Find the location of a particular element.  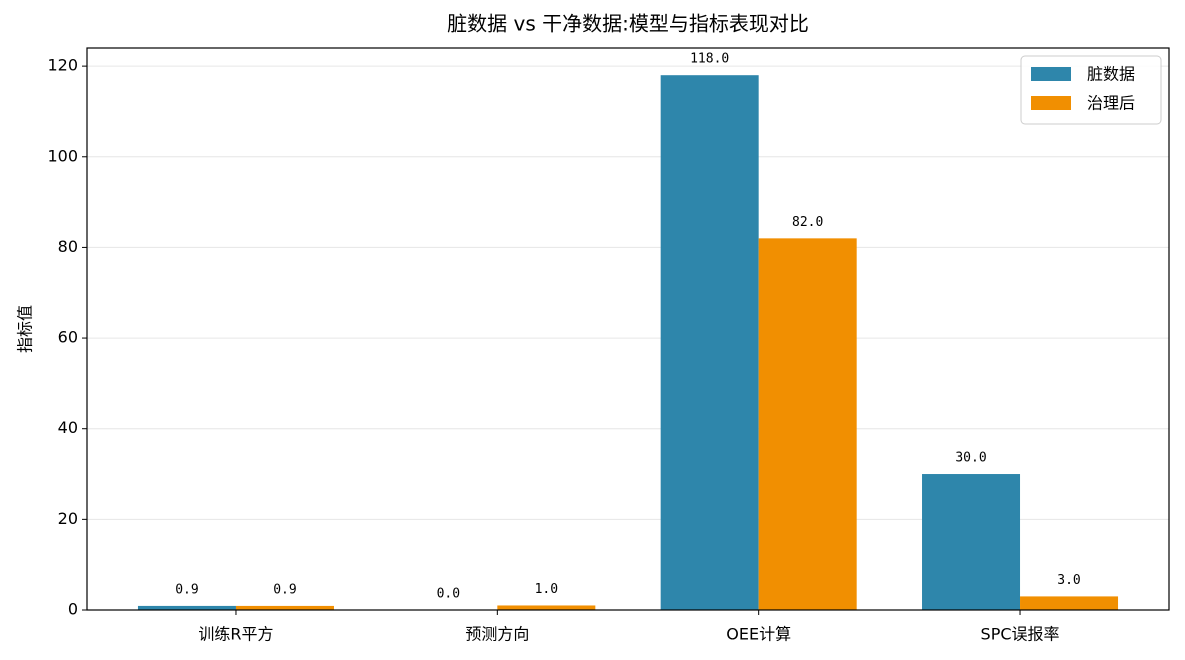

x-tick-label: SPC误报率 is located at coordinates (1020, 634).